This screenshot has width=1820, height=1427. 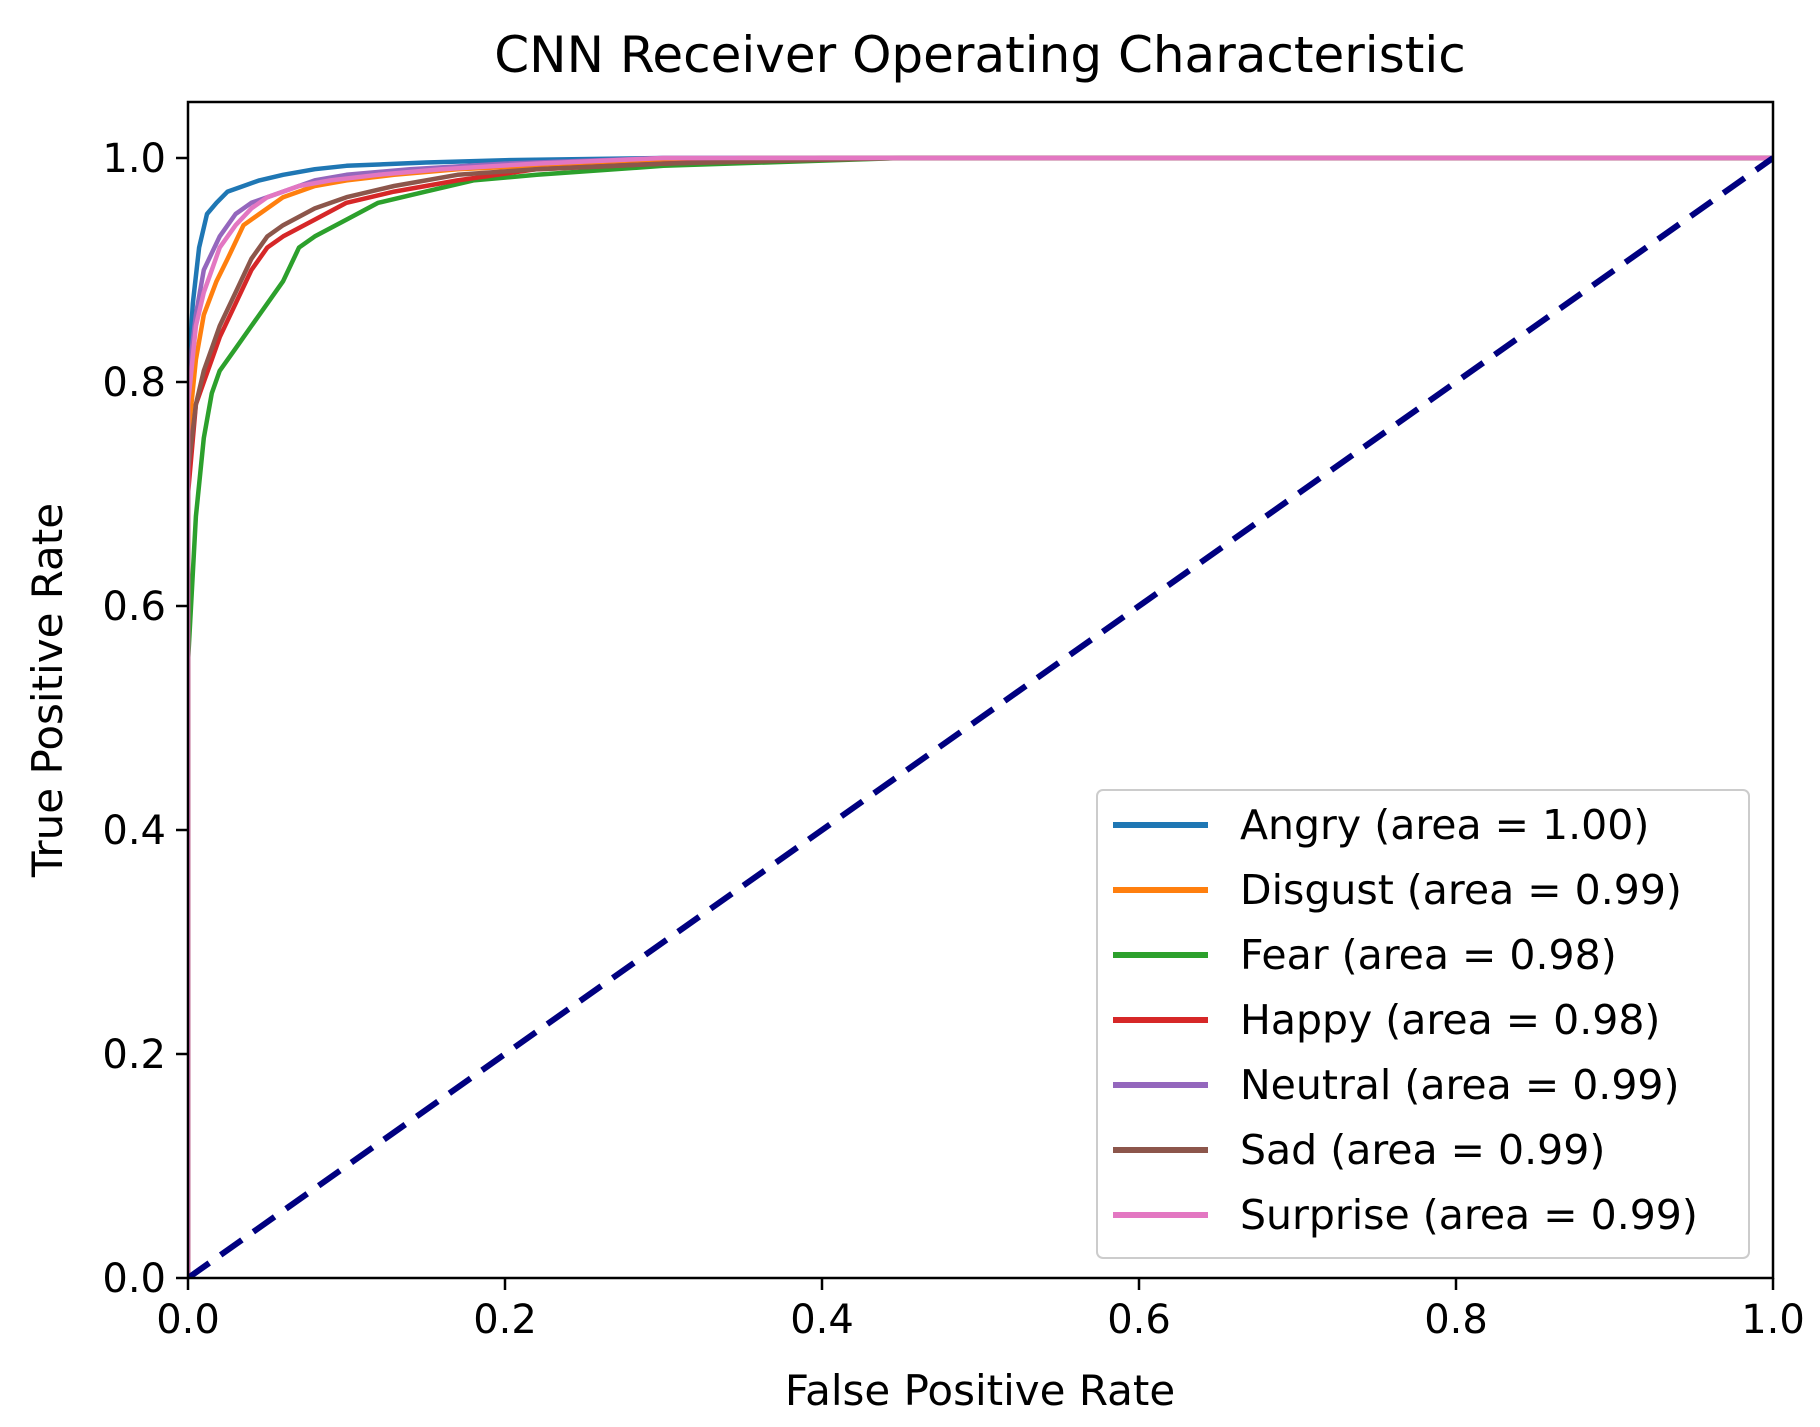 What do you see at coordinates (980, 1390) in the screenshot?
I see `x-axis-label: False Positive Rate` at bounding box center [980, 1390].